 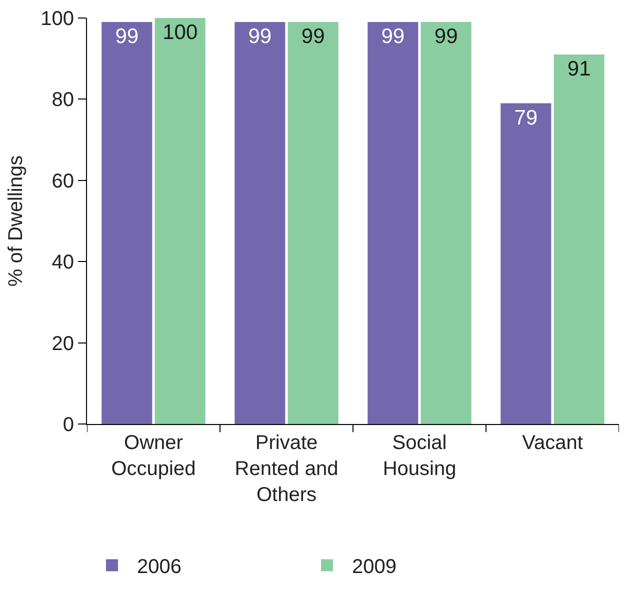 I want to click on x-tick-label: Private Rented and Others, so click(x=286, y=469).